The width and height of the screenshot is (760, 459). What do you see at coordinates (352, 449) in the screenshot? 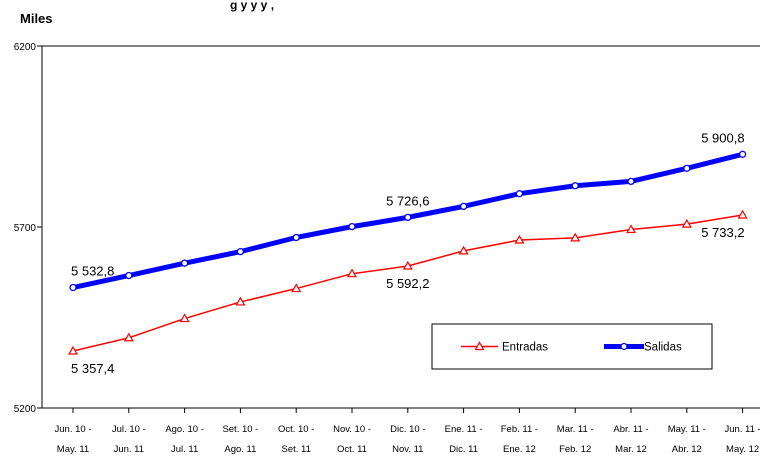
I see `x-tick-label-line2: Oct. 11` at bounding box center [352, 449].